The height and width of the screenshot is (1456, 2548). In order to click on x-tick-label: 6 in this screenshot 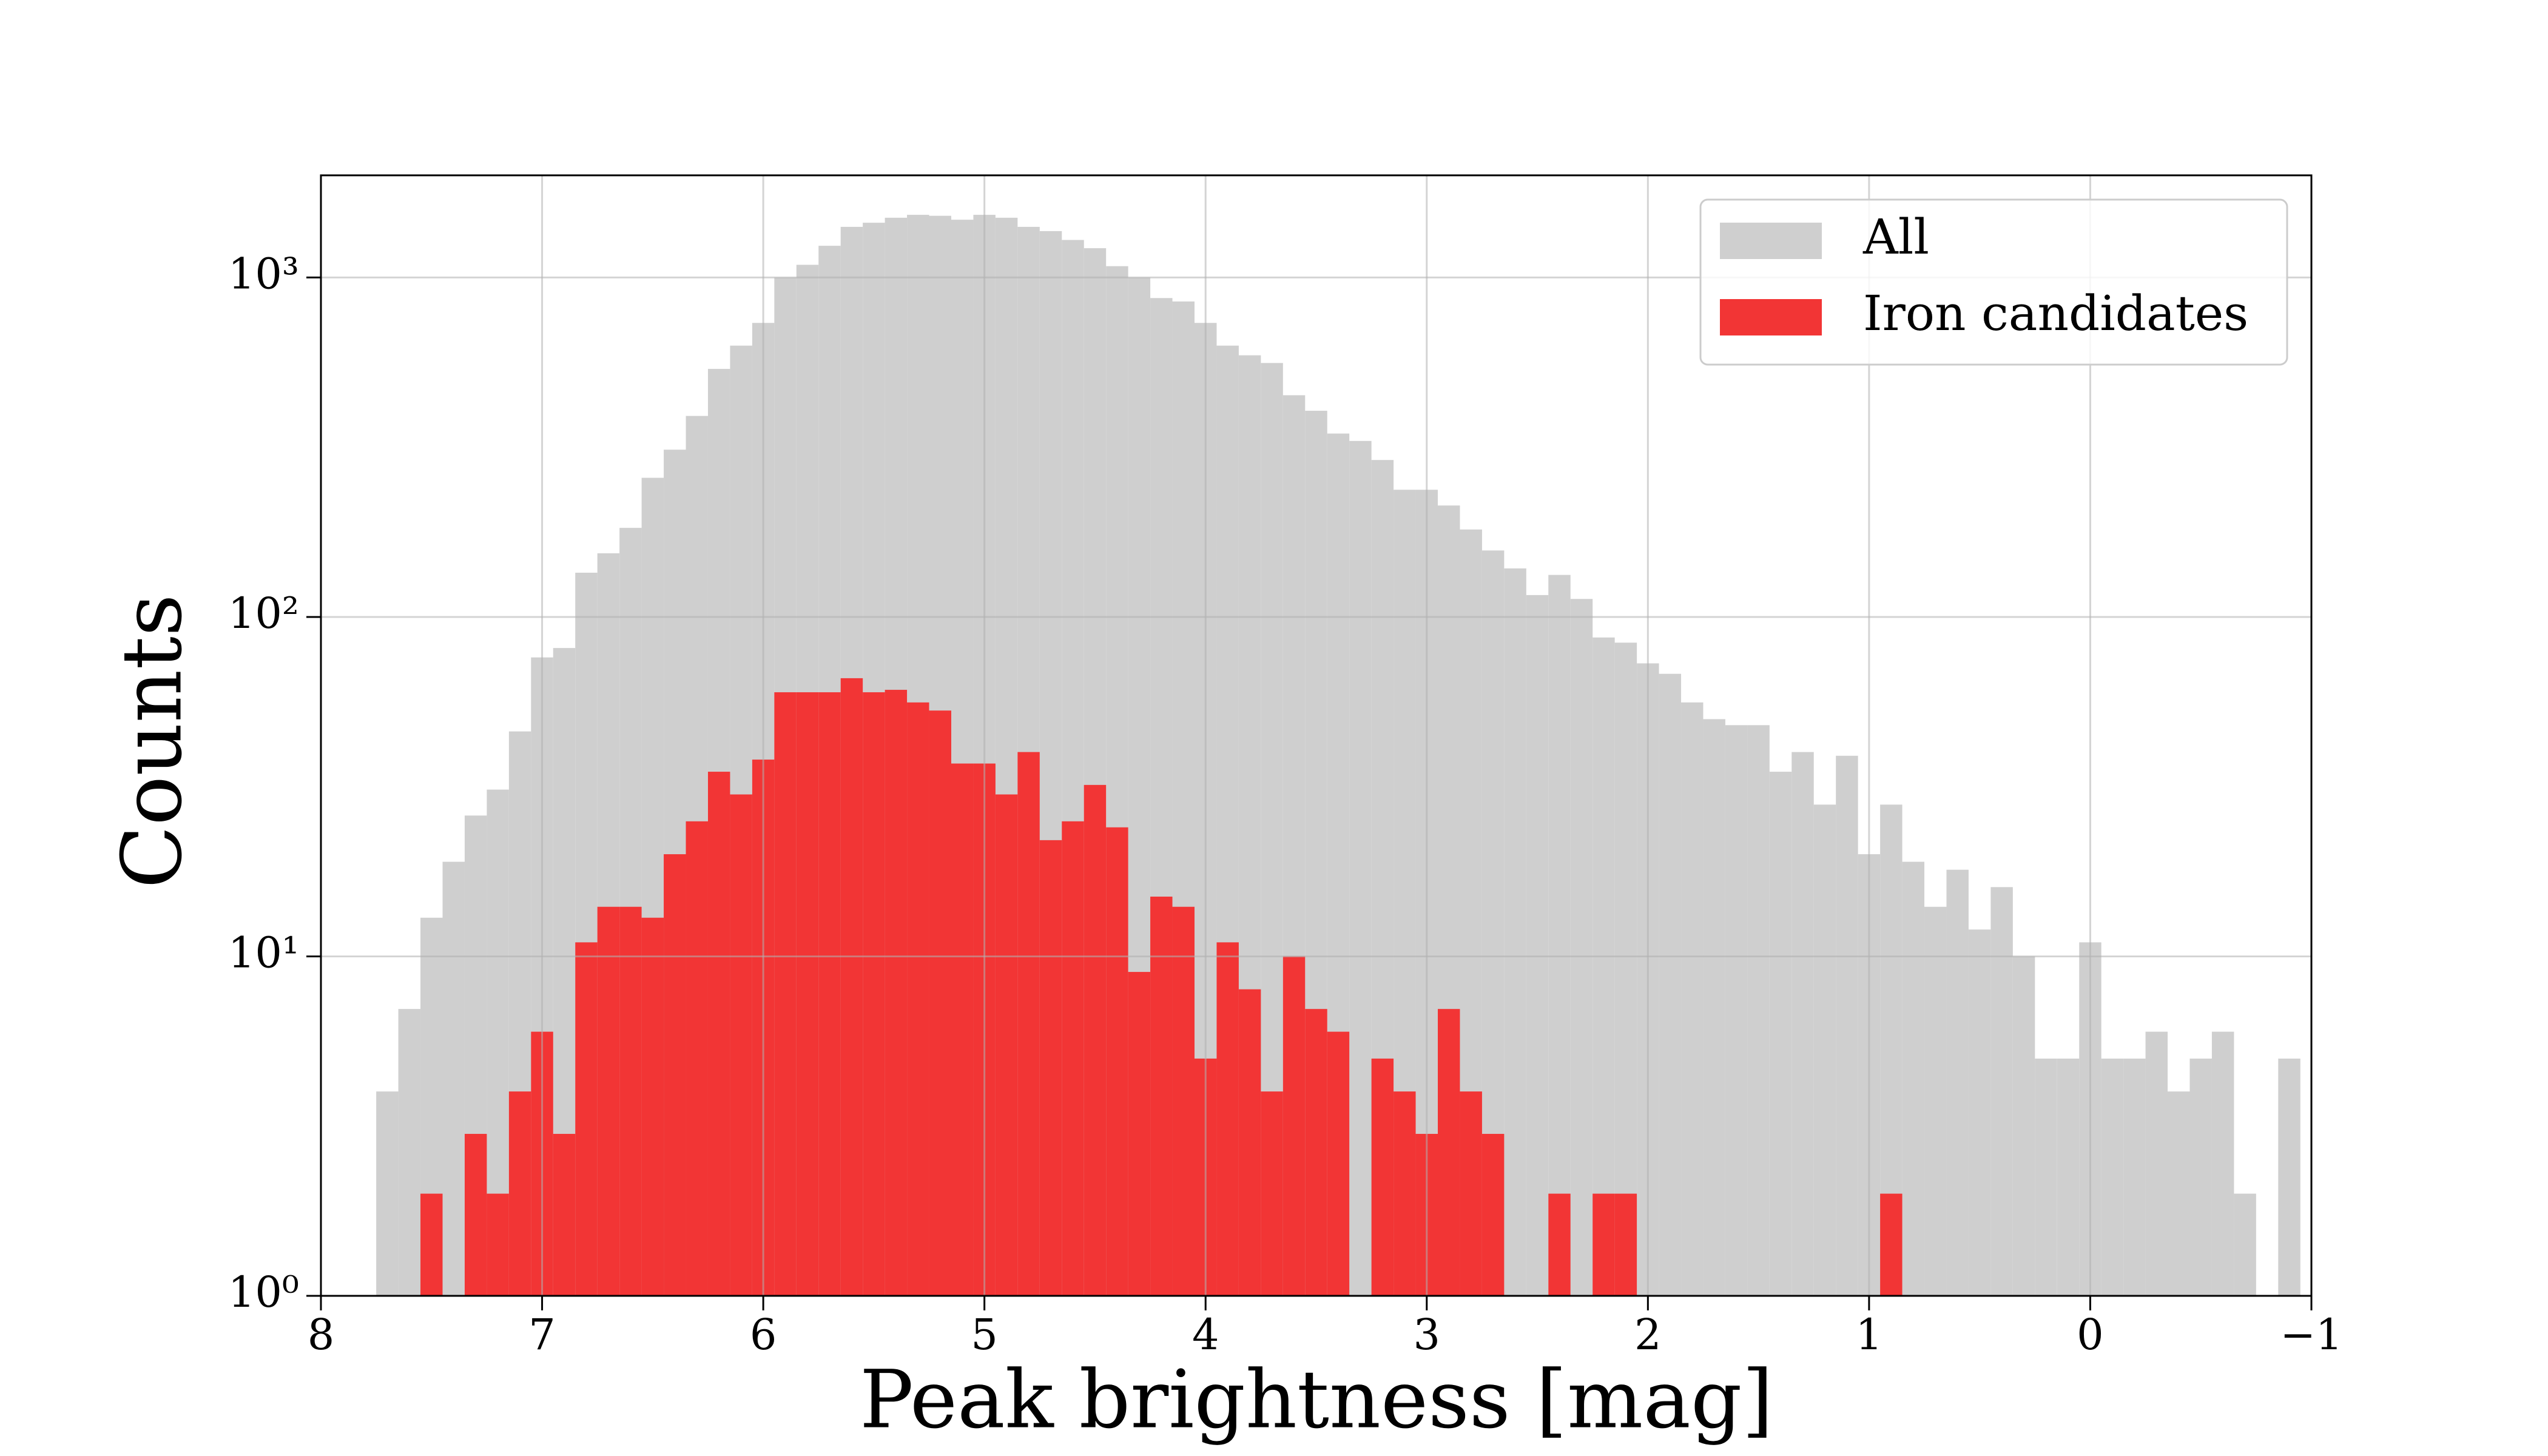, I will do `click(763, 1335)`.